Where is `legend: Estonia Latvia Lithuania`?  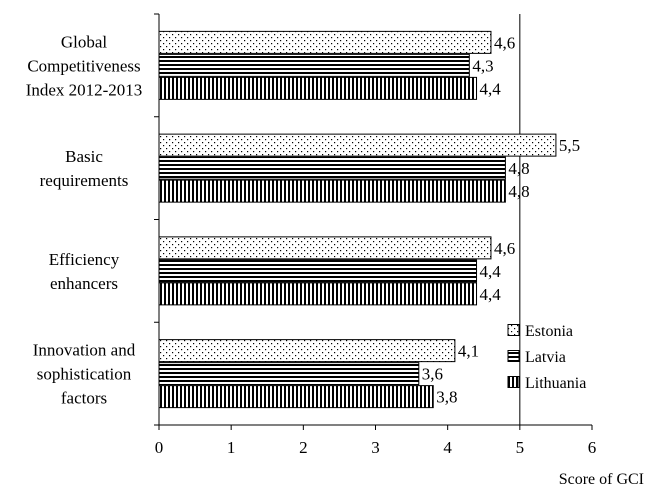 legend: Estonia Latvia Lithuania is located at coordinates (546, 357).